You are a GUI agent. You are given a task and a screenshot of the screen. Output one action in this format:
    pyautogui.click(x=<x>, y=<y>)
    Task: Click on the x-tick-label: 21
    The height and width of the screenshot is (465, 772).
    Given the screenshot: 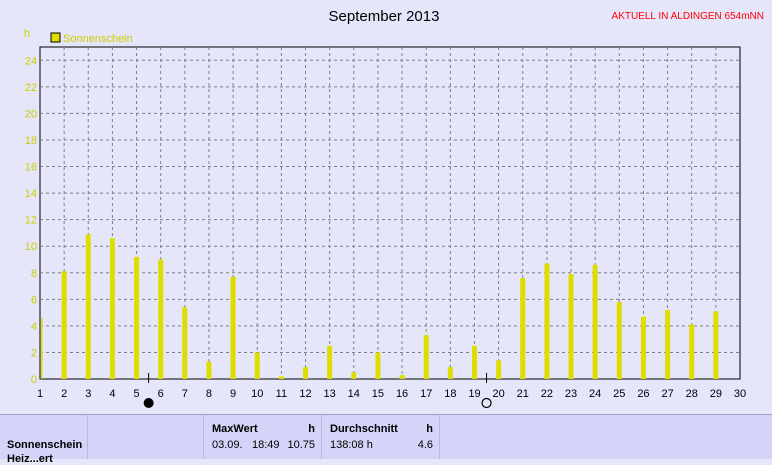 What is the action you would take?
    pyautogui.click(x=523, y=394)
    